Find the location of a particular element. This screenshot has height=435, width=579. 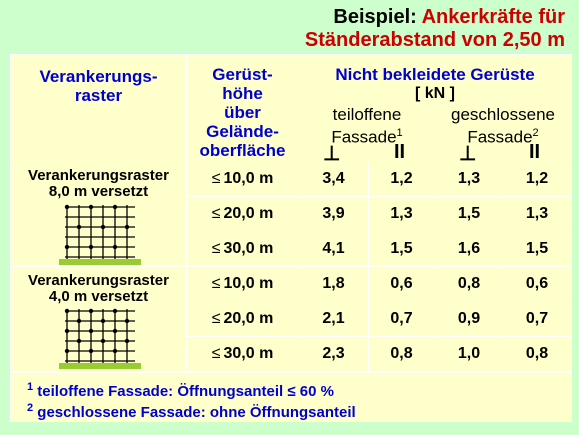

value-cell: 3,4 is located at coordinates (333, 178).